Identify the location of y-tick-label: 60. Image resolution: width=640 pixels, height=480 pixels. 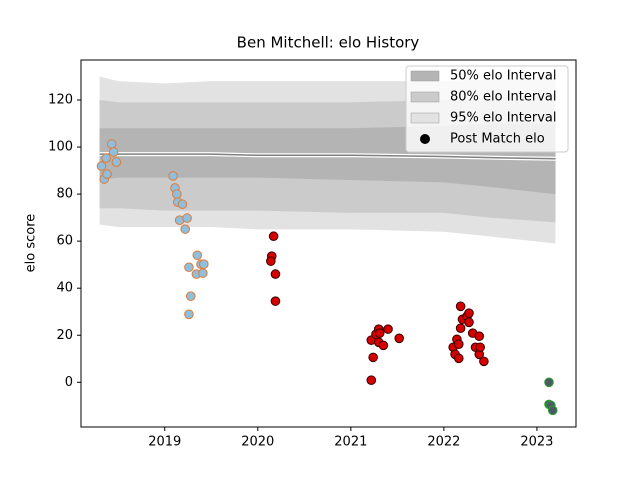
(64, 241).